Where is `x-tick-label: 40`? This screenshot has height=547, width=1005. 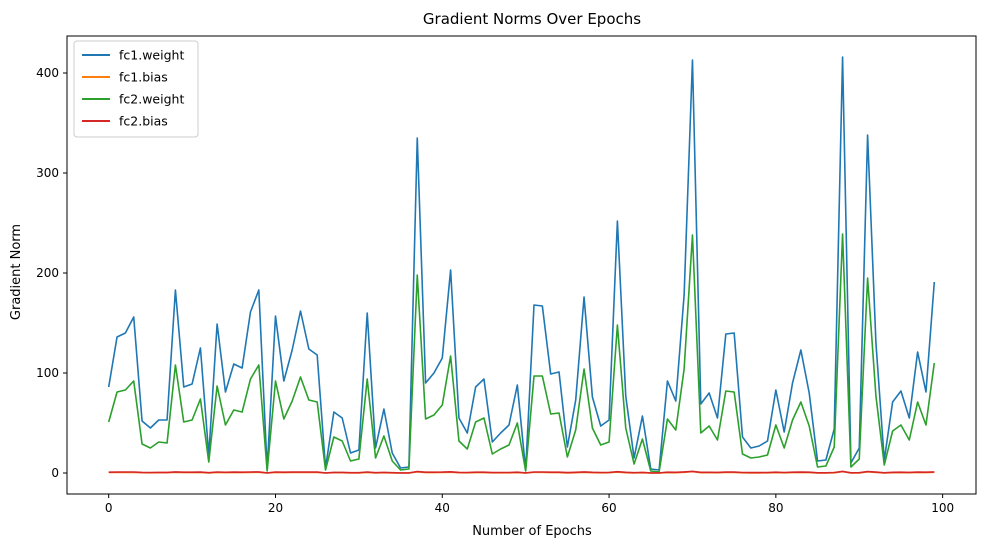
x-tick-label: 40 is located at coordinates (442, 508).